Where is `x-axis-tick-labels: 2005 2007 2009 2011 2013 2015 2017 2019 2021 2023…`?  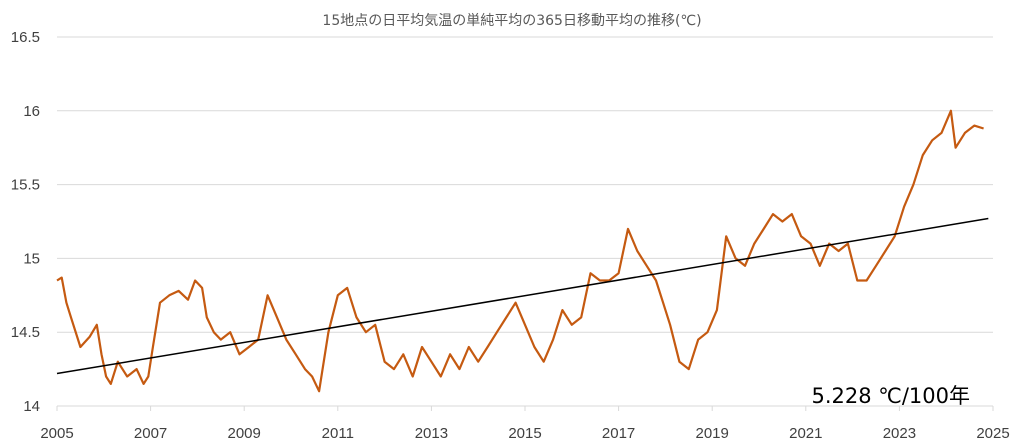
x-axis-tick-labels: 2005 2007 2009 2011 2013 2015 2017 2019 2021 2023… is located at coordinates (524, 433).